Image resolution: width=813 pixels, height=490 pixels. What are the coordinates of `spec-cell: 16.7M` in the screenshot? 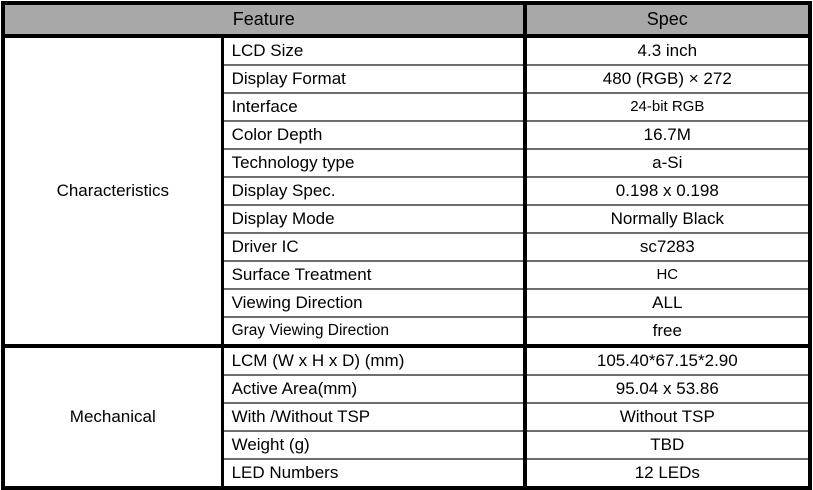 It's located at (667, 135).